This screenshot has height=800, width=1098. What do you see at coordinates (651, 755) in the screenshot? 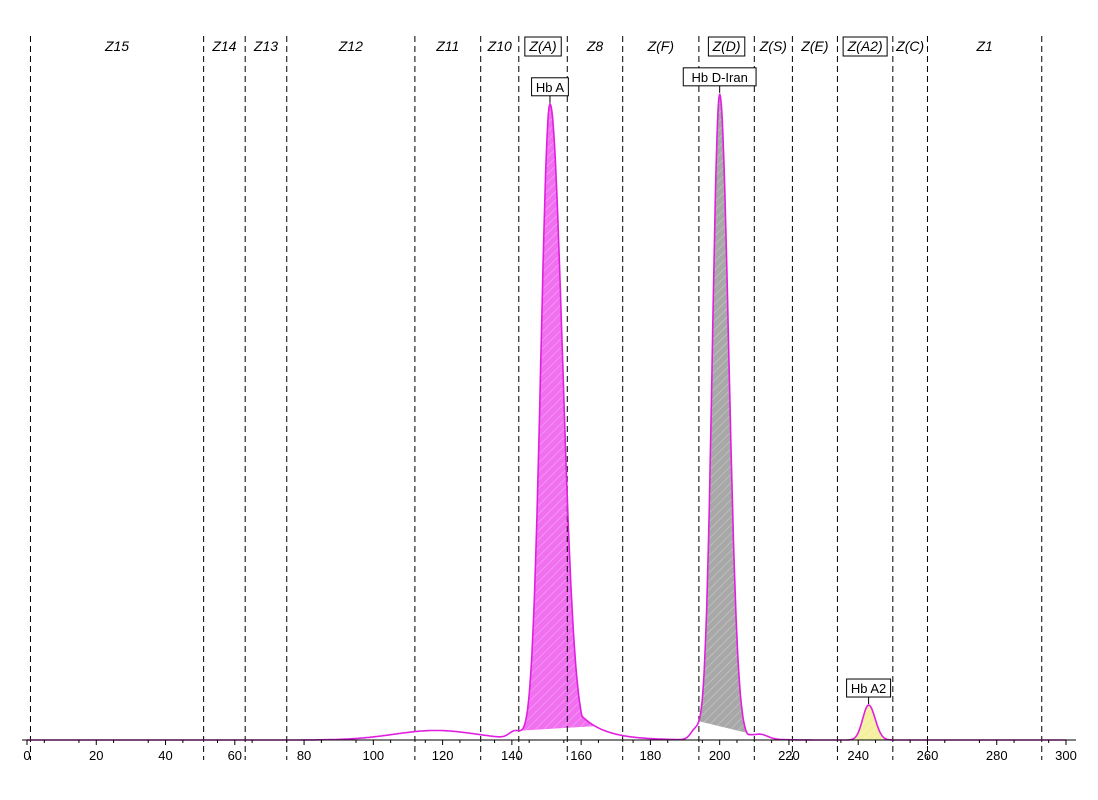
I see `x-tick-label: 180` at bounding box center [651, 755].